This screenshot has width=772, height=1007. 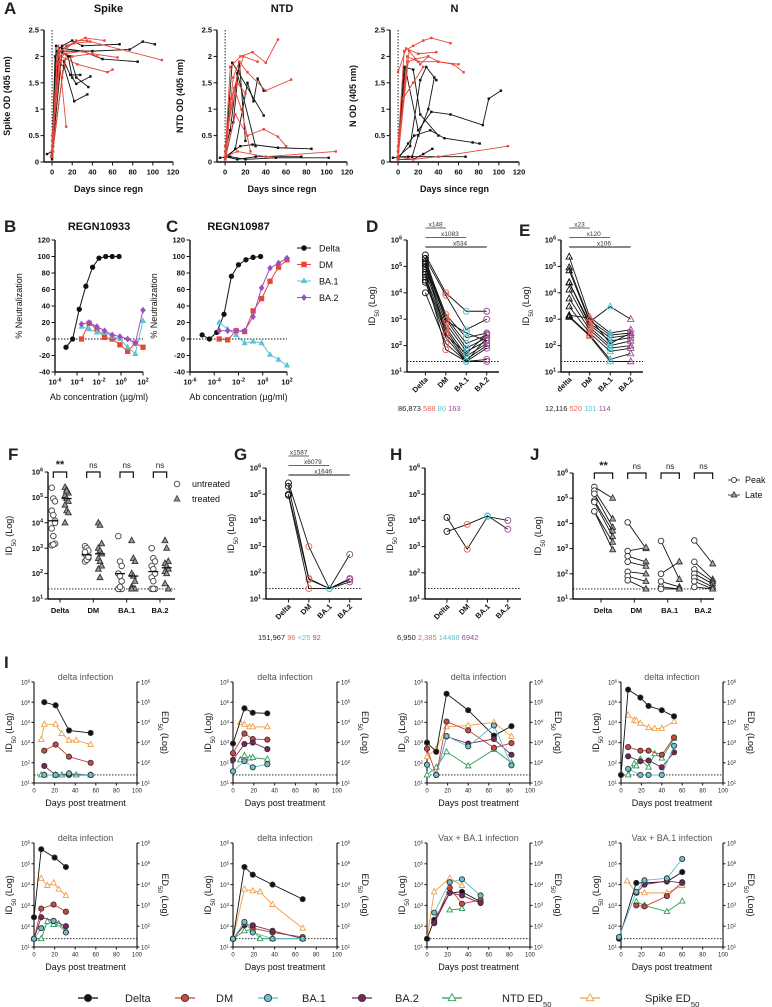 I want to click on series-ba2, so click(x=253, y=294).